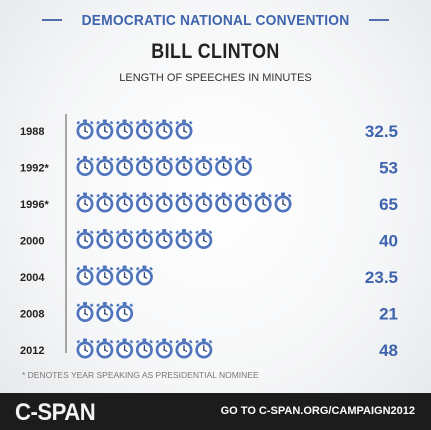 Image resolution: width=431 pixels, height=430 pixels. What do you see at coordinates (209, 277) in the screenshot?
I see `chart-row-2004: 2004 23.5` at bounding box center [209, 277].